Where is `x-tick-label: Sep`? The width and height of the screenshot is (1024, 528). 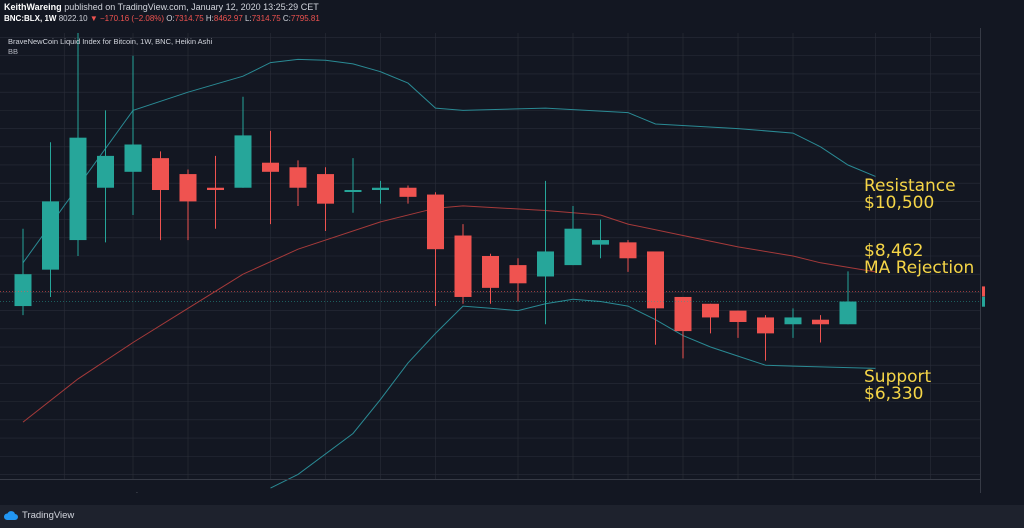
x-tick-label: Sep is located at coordinates (380, 492).